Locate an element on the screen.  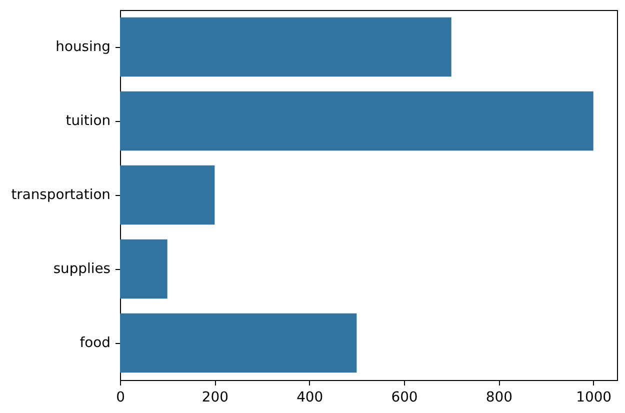
y-tick-label: food is located at coordinates (95, 343).